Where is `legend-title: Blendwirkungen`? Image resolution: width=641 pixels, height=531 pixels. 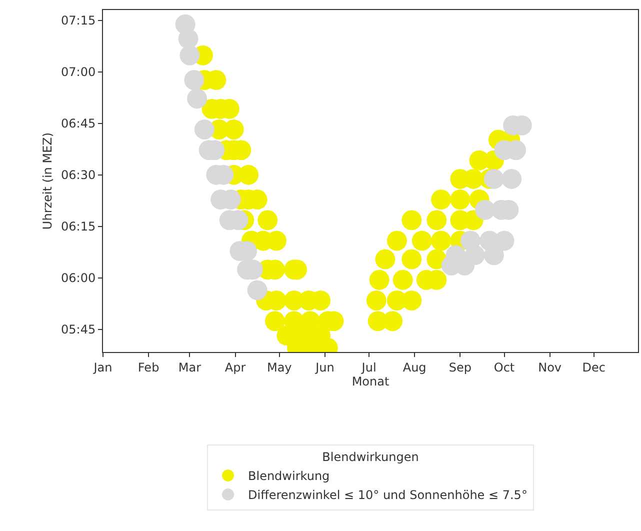 legend-title: Blendwirkungen is located at coordinates (370, 457).